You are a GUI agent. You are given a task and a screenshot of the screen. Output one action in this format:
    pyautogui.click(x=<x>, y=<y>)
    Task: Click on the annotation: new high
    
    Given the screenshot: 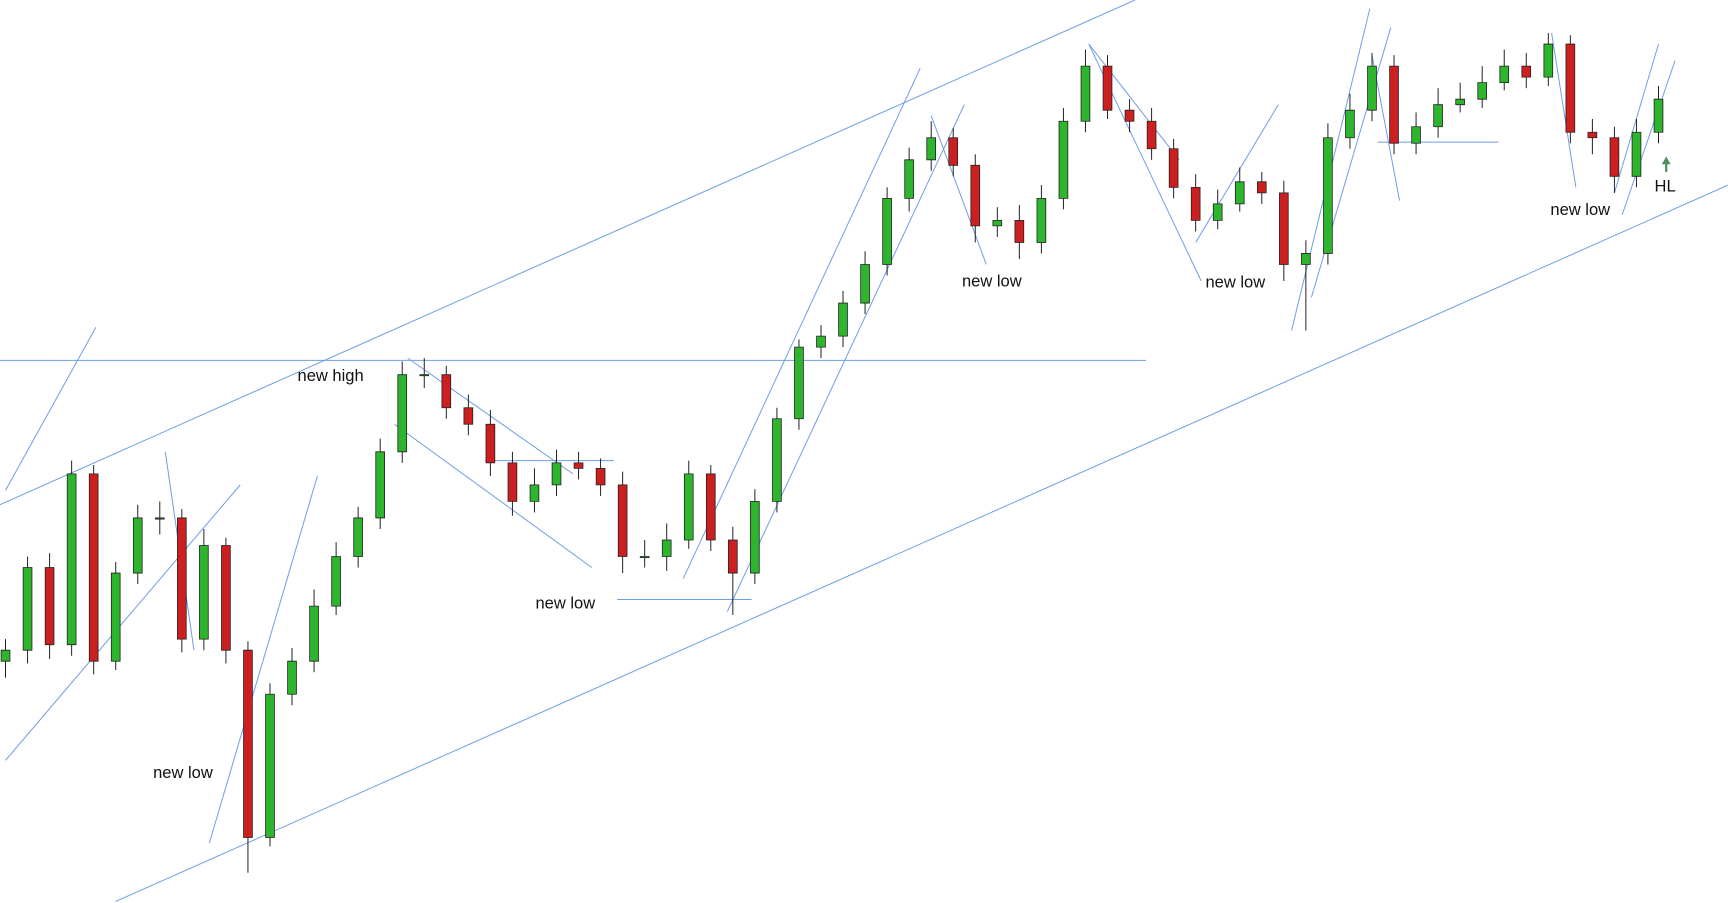 What is the action you would take?
    pyautogui.click(x=331, y=375)
    